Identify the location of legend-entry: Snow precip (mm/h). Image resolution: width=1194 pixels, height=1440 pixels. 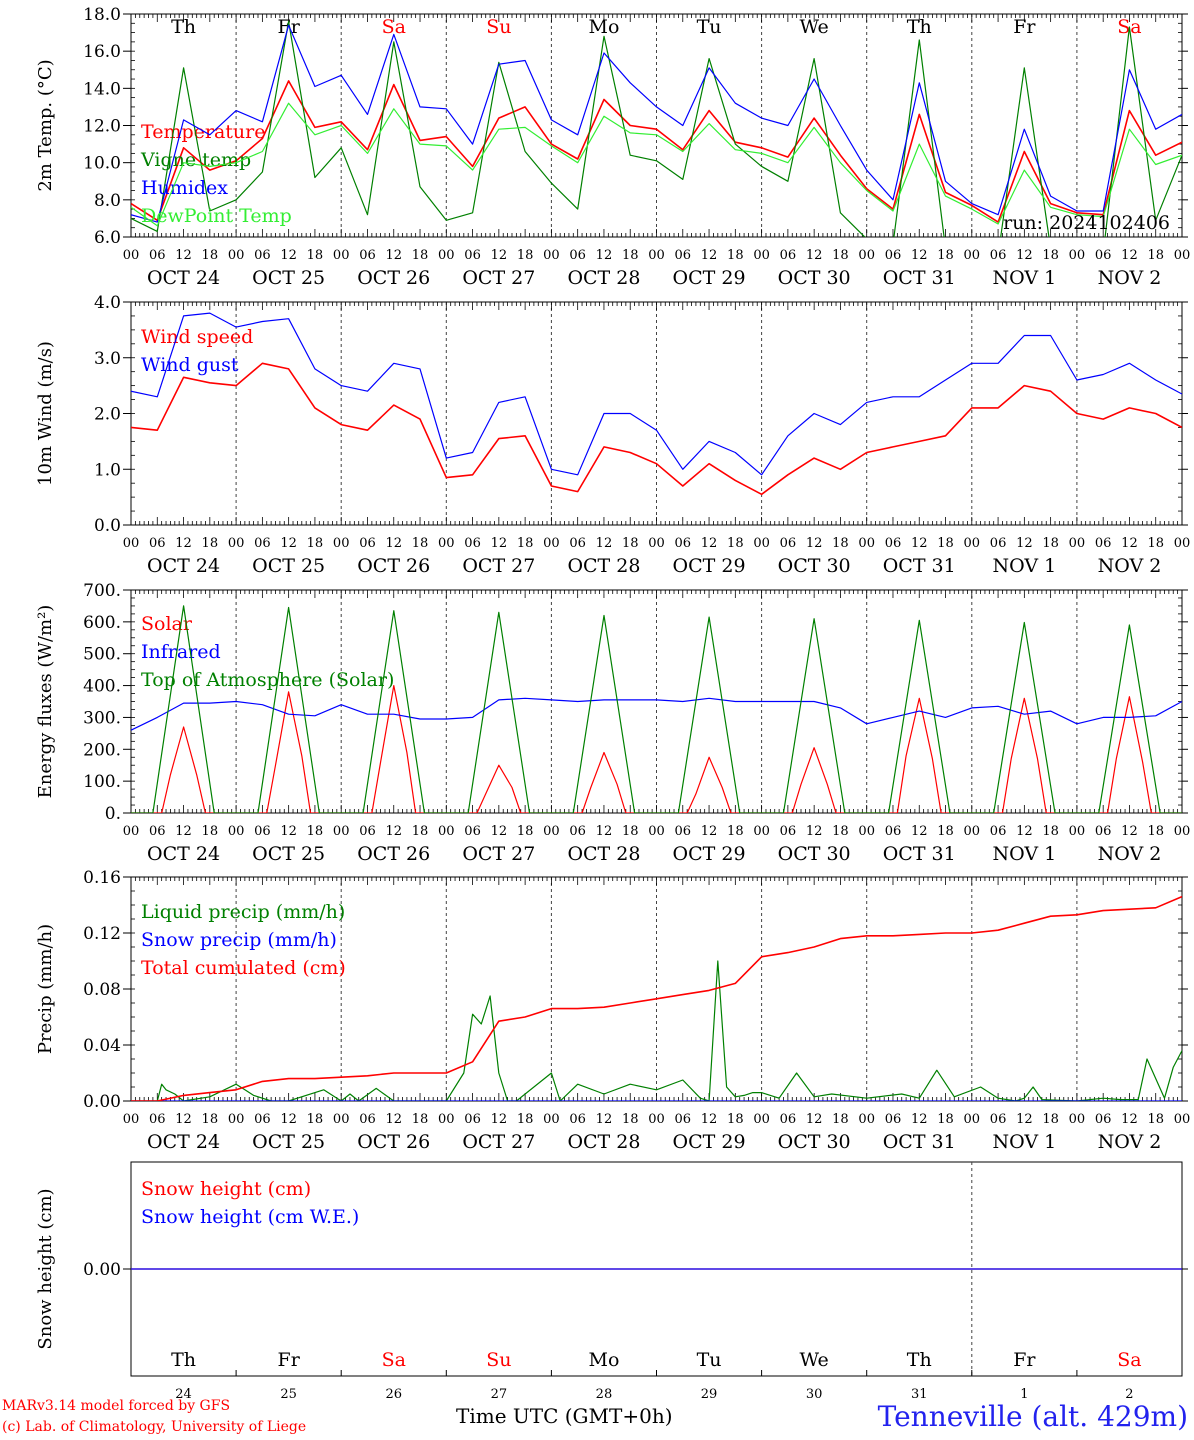
(239, 940).